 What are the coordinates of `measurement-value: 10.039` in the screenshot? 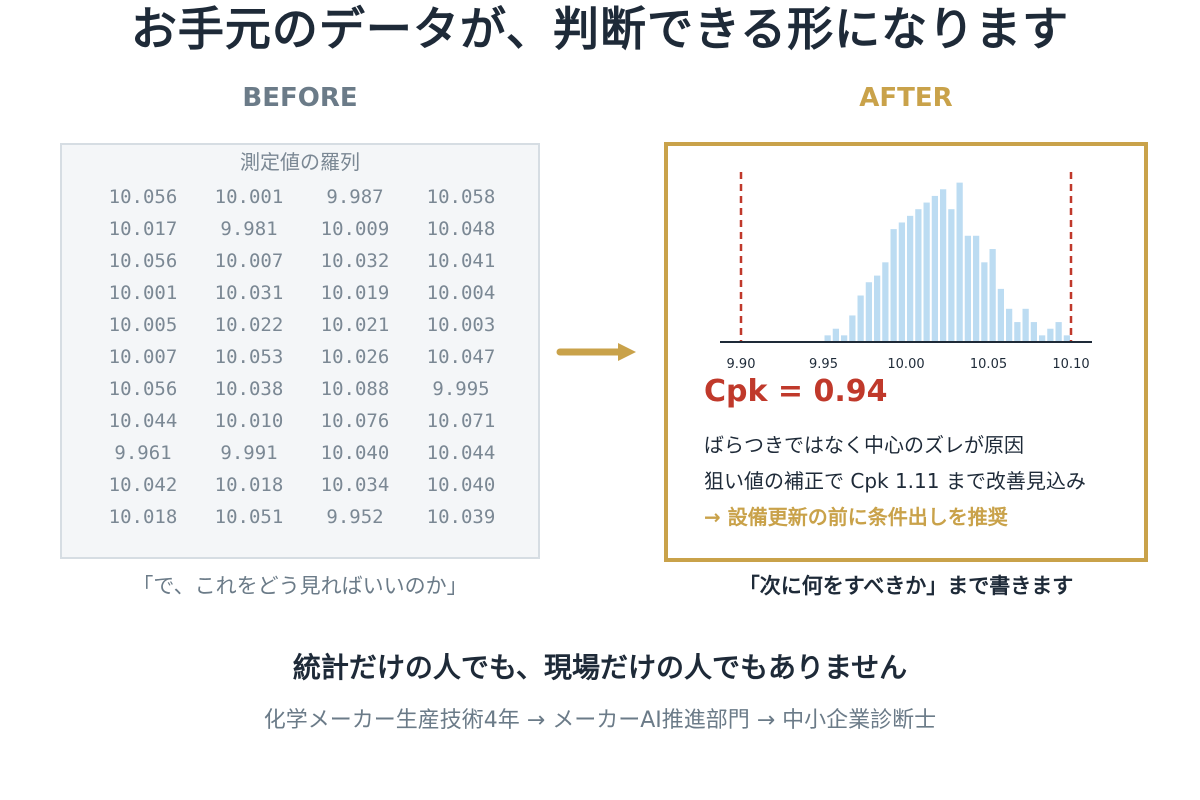 It's located at (461, 517).